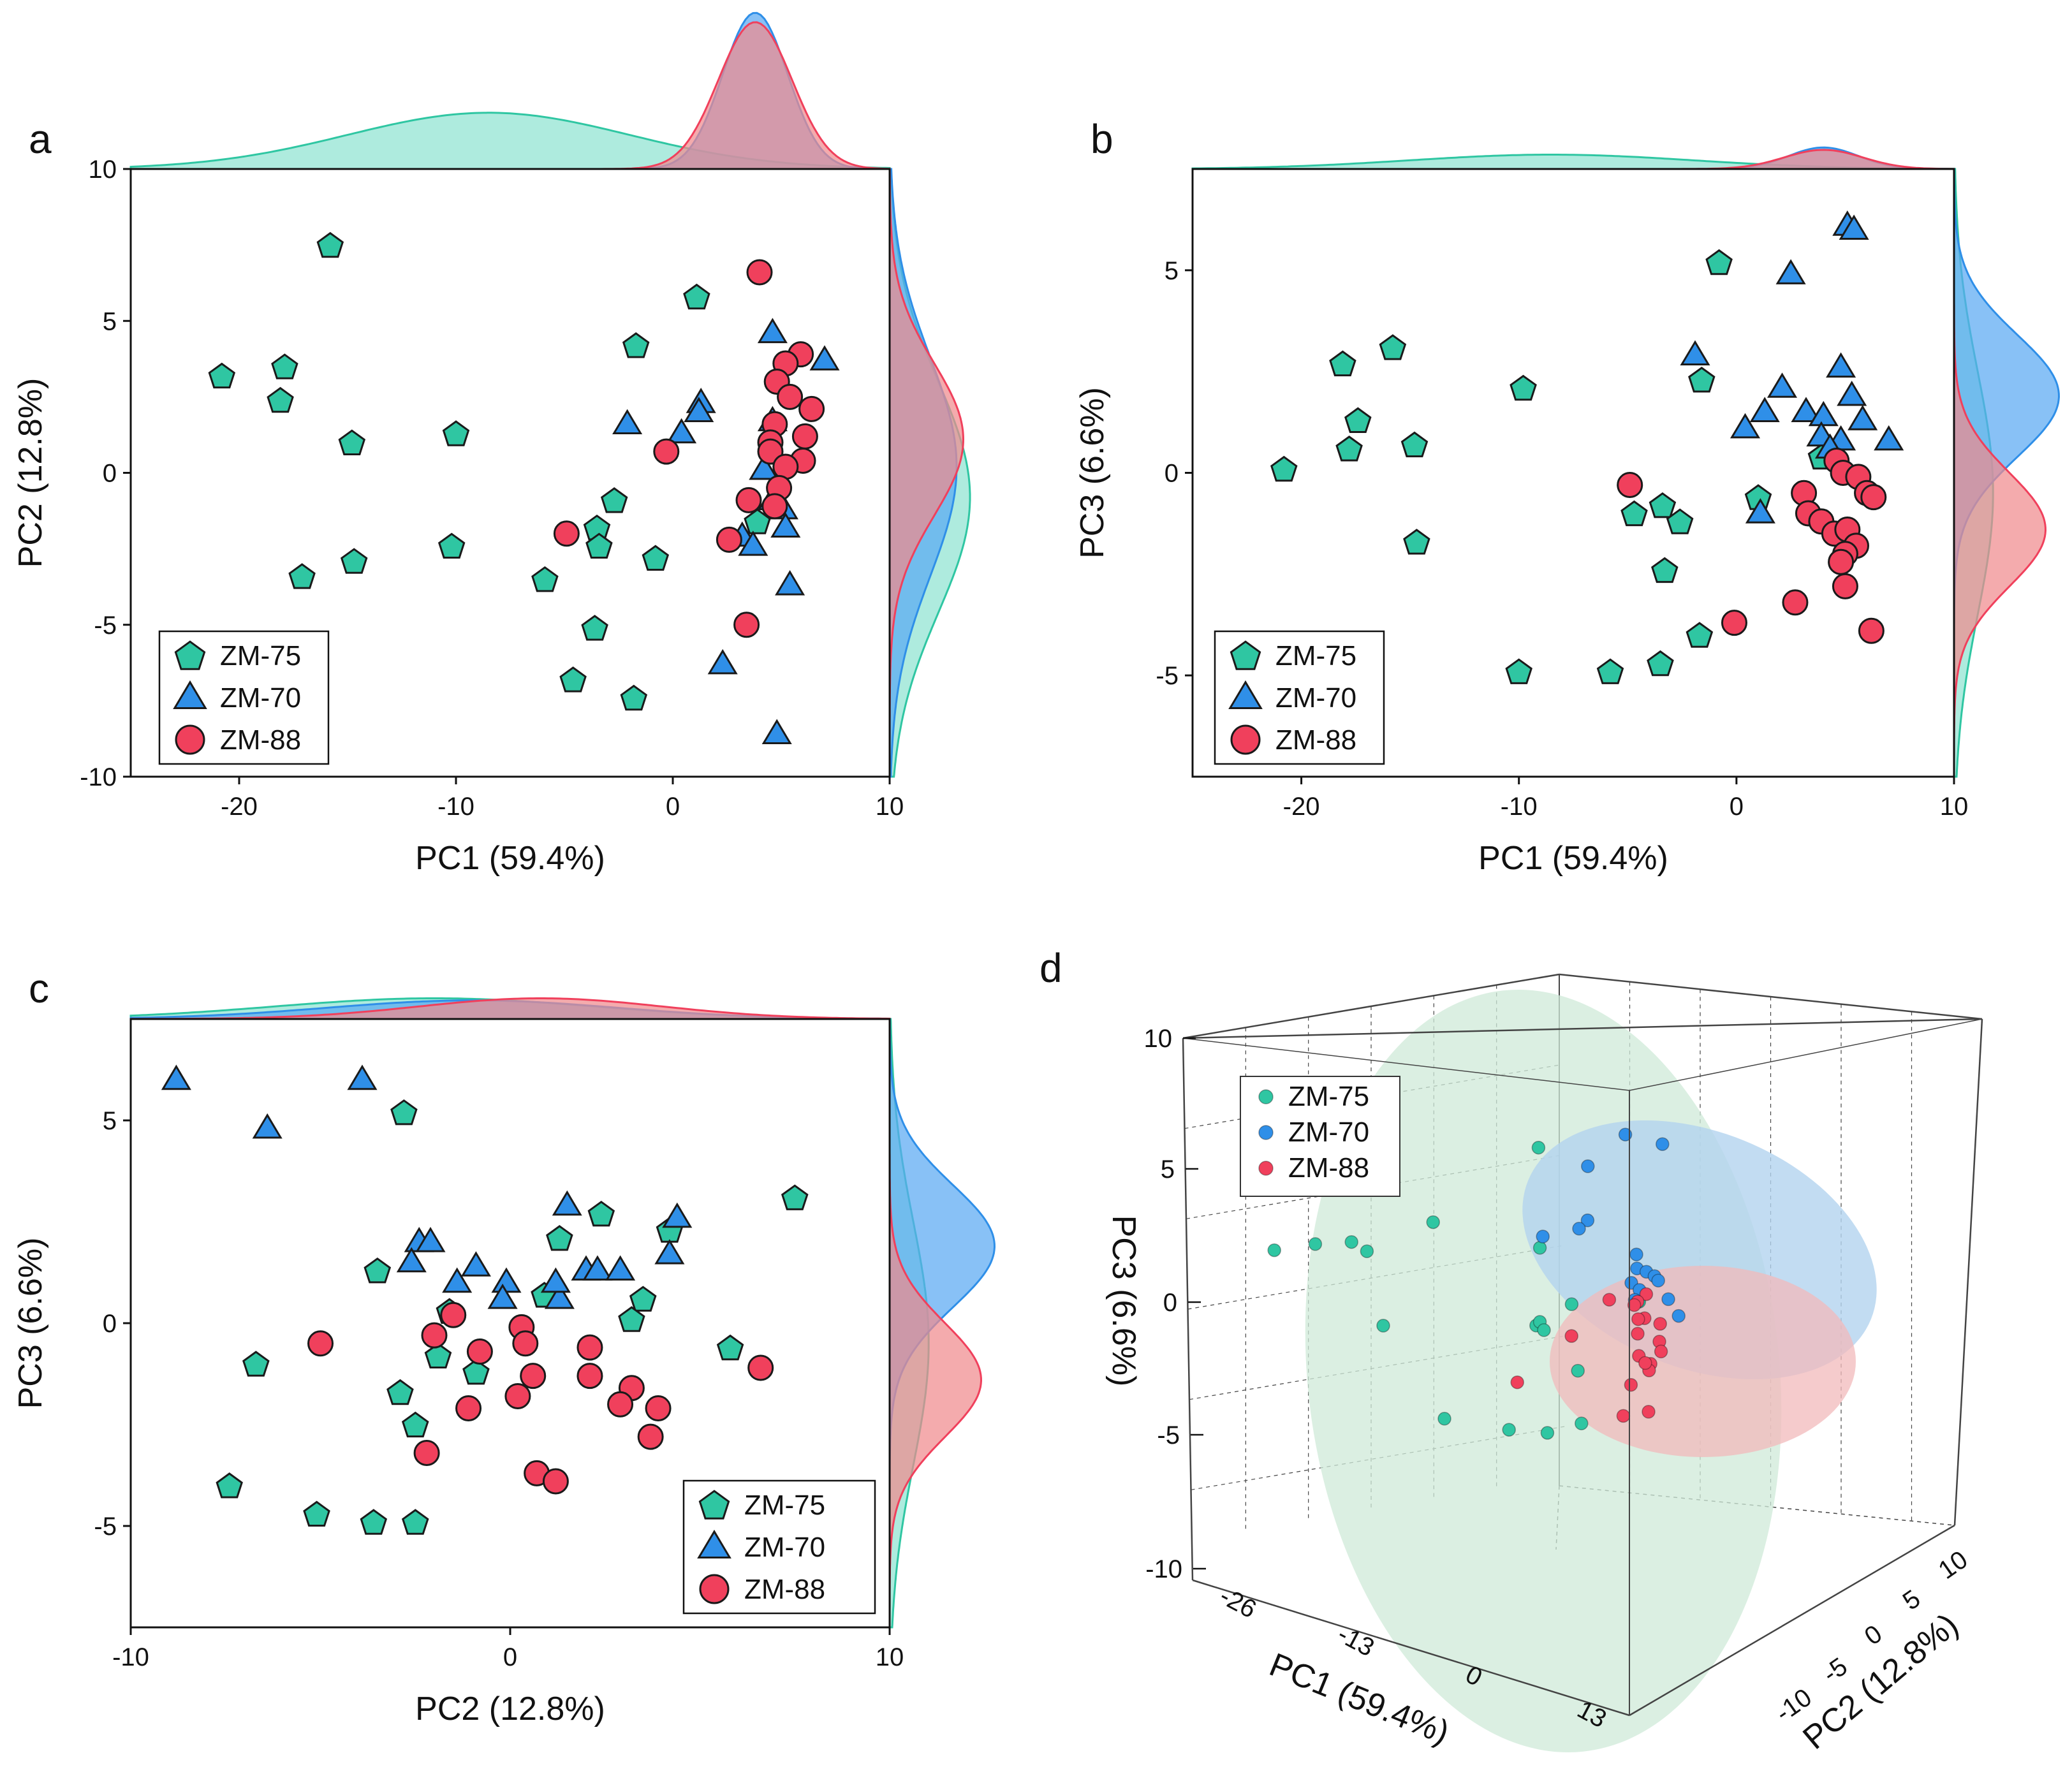 This screenshot has width=2072, height=1767. Describe the element at coordinates (1737, 807) in the screenshot. I see `x-tick-label: 0` at that location.